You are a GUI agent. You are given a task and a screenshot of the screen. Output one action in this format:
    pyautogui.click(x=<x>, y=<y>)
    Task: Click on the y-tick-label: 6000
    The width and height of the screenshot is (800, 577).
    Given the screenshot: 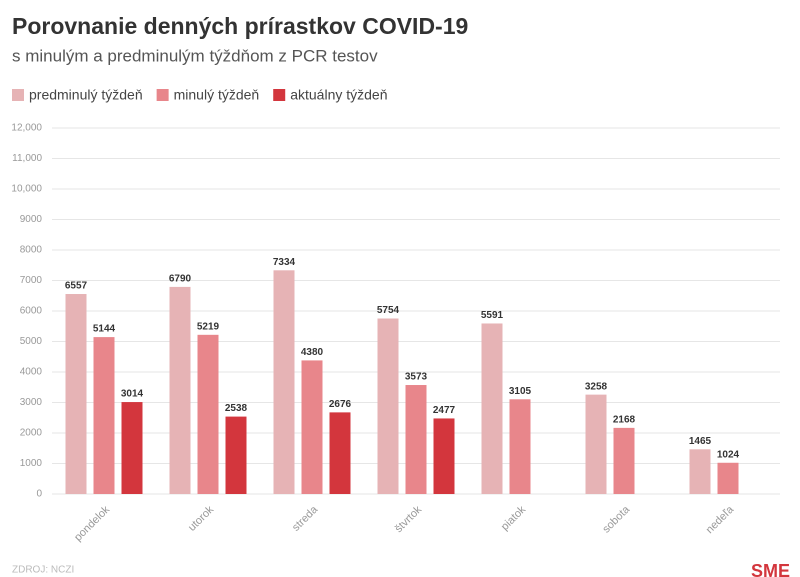 What is the action you would take?
    pyautogui.click(x=31, y=311)
    